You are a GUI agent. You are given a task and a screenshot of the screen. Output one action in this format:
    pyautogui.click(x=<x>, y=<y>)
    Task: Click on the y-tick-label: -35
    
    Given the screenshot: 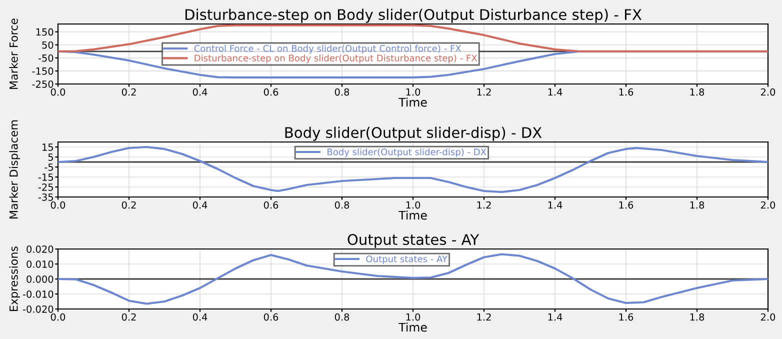 What is the action you would take?
    pyautogui.click(x=45, y=197)
    